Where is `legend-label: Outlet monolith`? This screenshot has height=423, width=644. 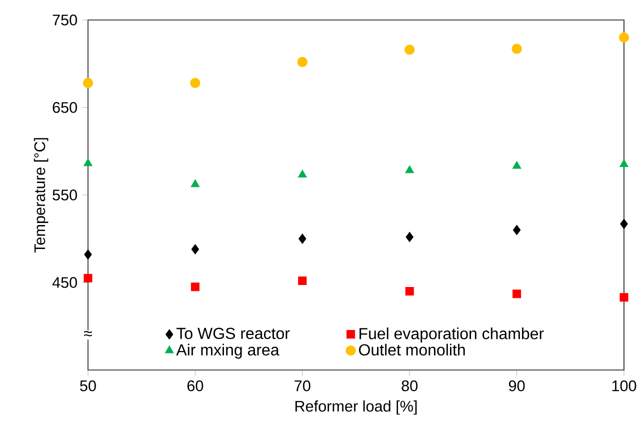 legend-label: Outlet monolith is located at coordinates (411, 350).